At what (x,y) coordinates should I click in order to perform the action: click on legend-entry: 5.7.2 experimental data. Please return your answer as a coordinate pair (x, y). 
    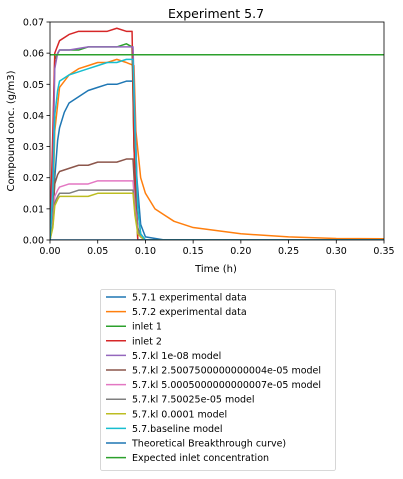
    Looking at the image, I should click on (189, 312).